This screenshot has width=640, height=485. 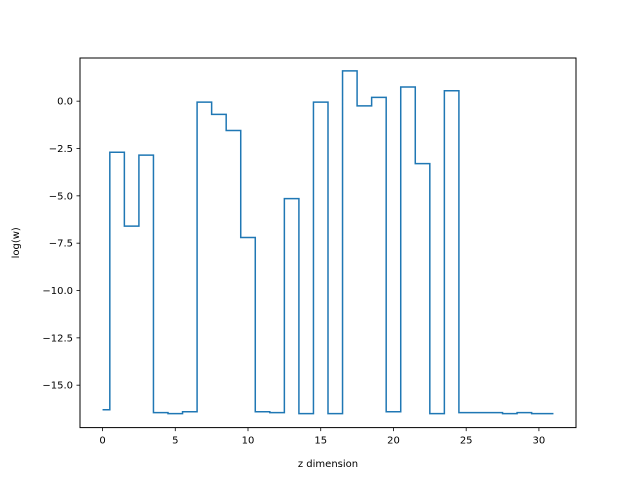 What do you see at coordinates (57, 338) in the screenshot?
I see `y-tick-label: −12.5` at bounding box center [57, 338].